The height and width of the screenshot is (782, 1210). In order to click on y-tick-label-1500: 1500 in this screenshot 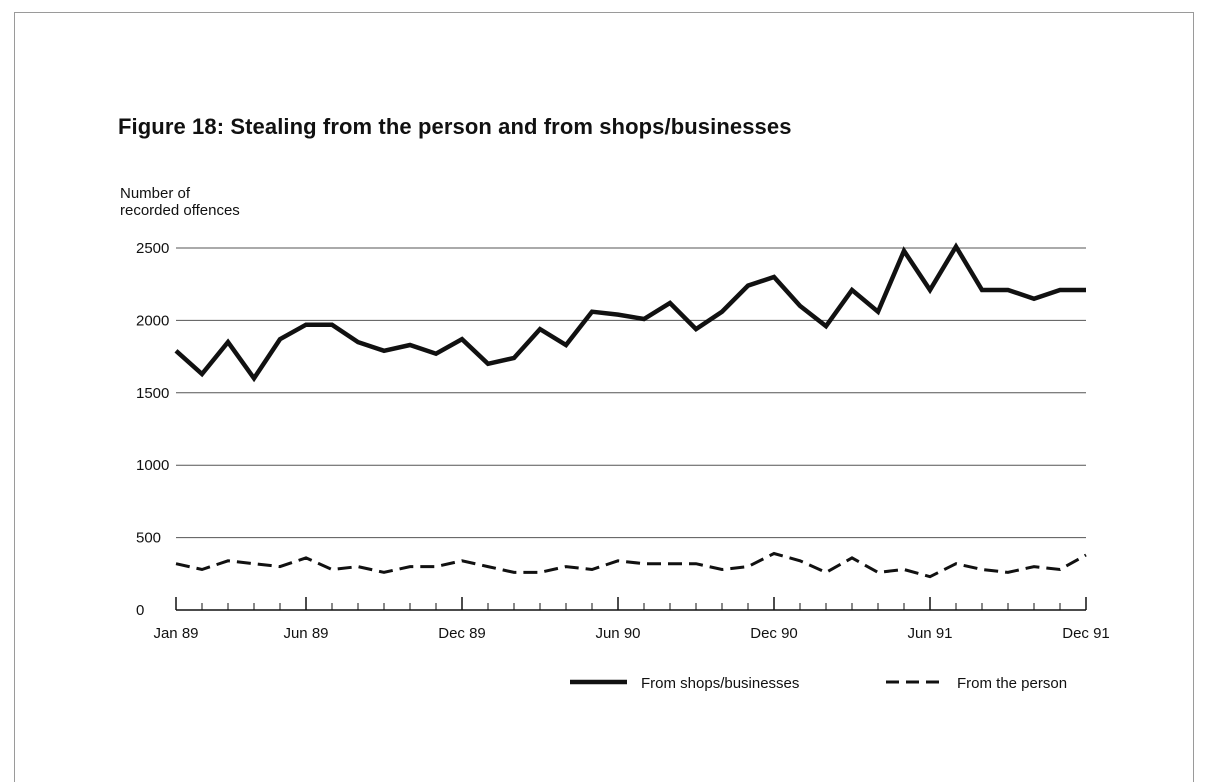, I will do `click(152, 393)`.